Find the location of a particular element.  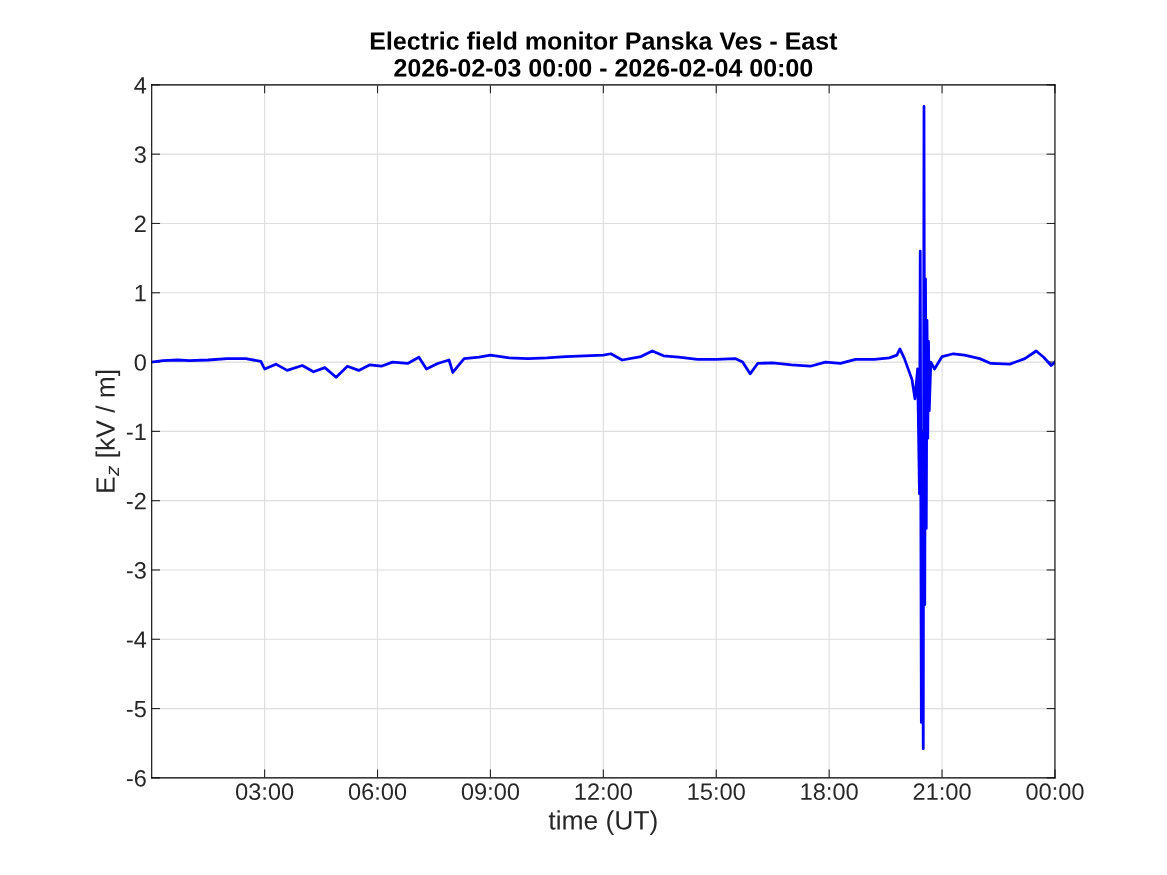

x-tick-label: 12:00 is located at coordinates (603, 792).